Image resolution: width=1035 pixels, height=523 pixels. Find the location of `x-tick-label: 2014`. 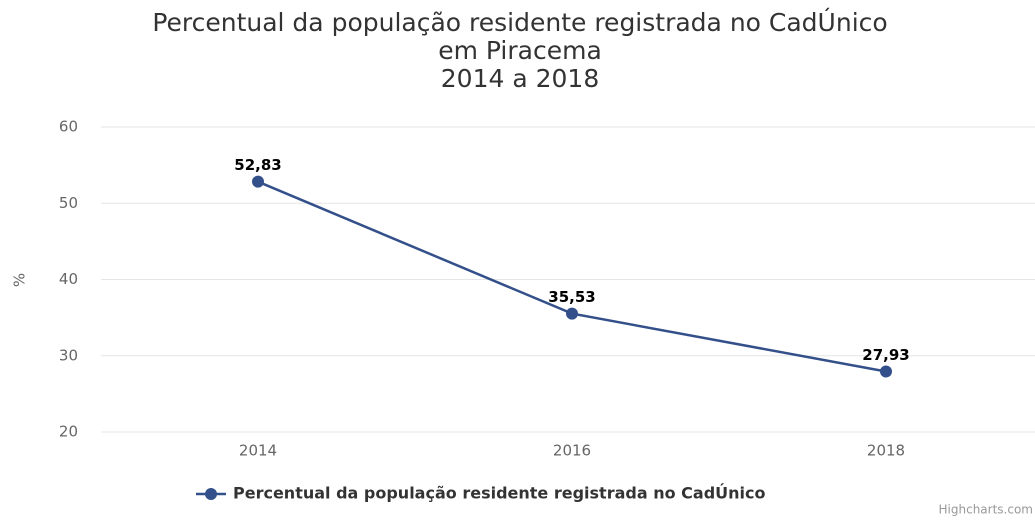

x-tick-label: 2014 is located at coordinates (258, 451).